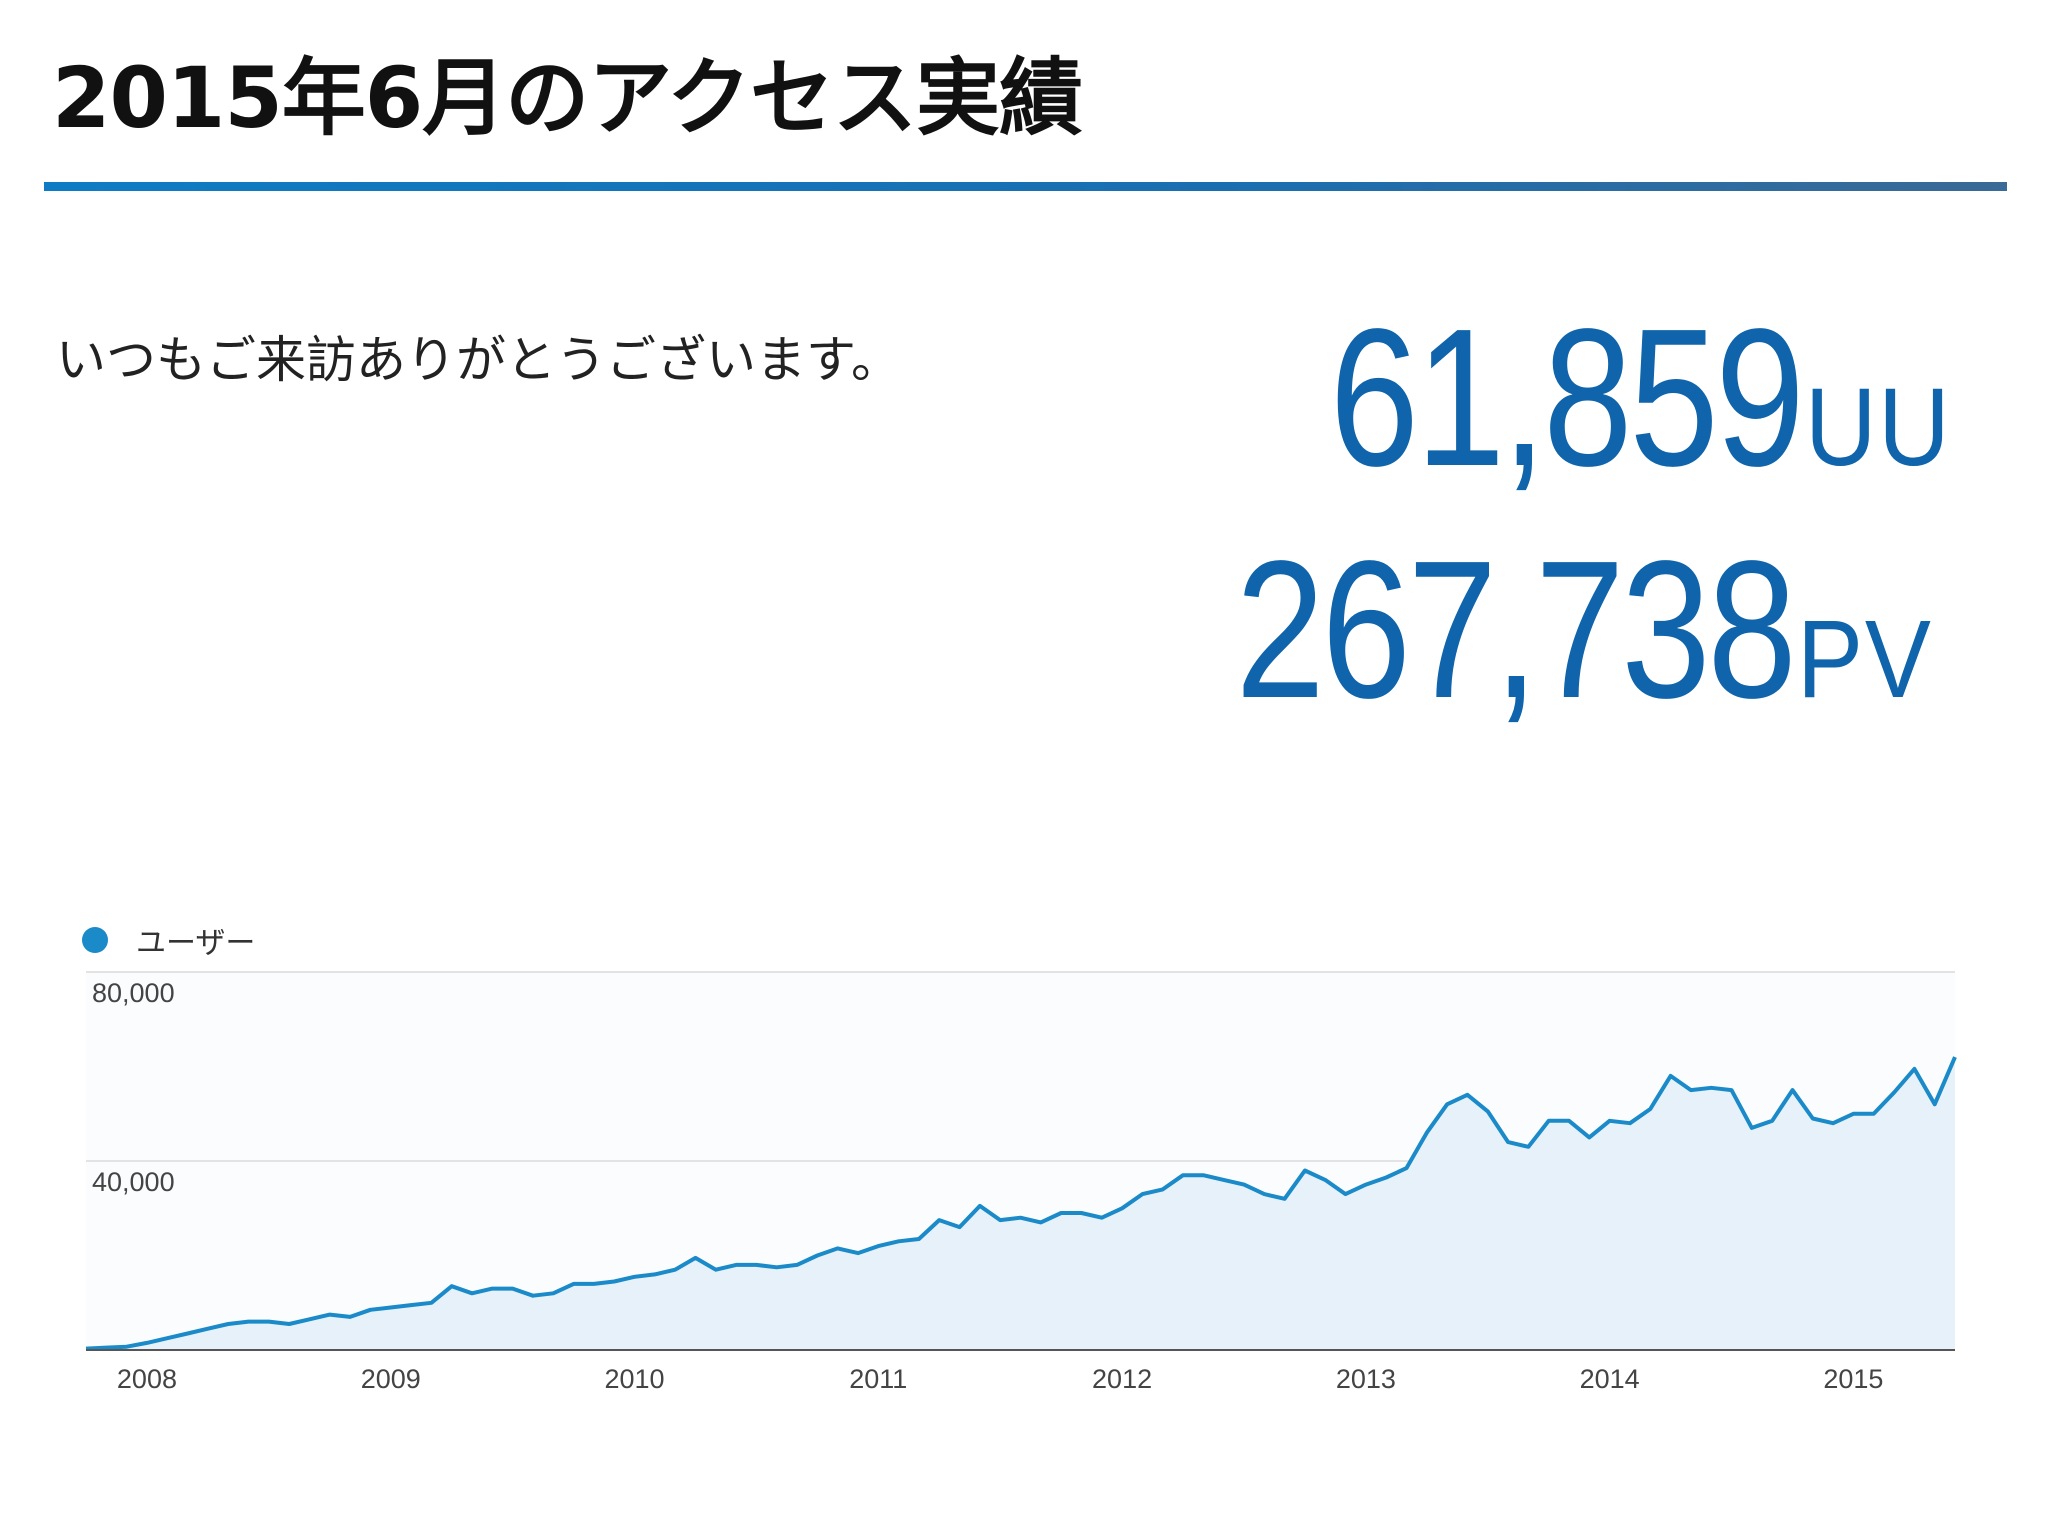 Image resolution: width=2048 pixels, height=1536 pixels. What do you see at coordinates (133, 993) in the screenshot?
I see `y-tick-label: 80,000` at bounding box center [133, 993].